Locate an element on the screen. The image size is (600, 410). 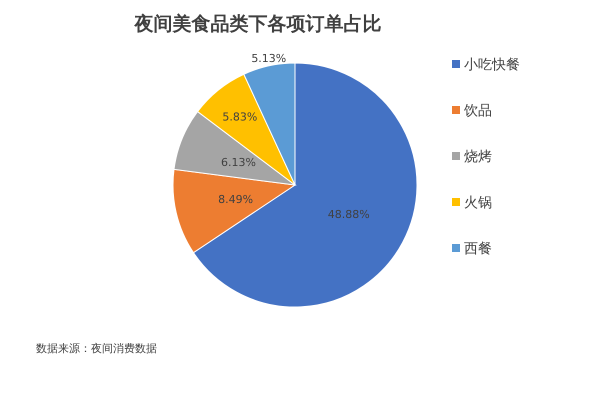
legend-label: 火锅 is located at coordinates (478, 203).